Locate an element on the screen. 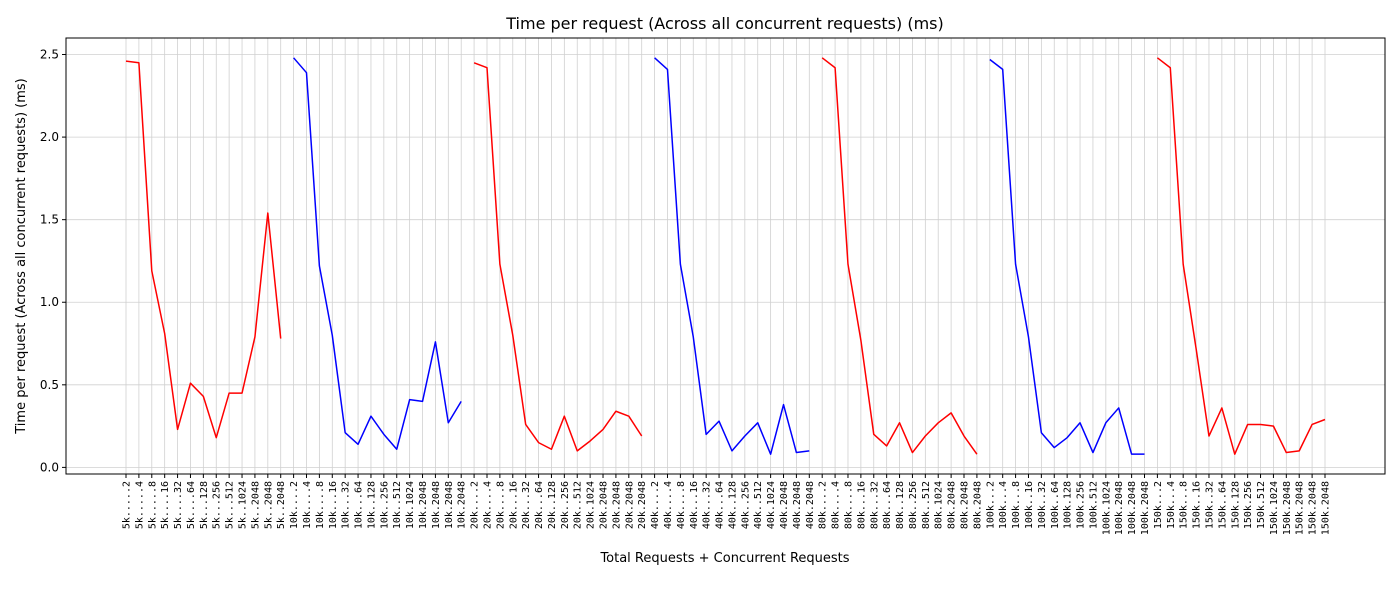 The height and width of the screenshot is (600, 1400). x-tick-label: 80k...32 is located at coordinates (874, 505).